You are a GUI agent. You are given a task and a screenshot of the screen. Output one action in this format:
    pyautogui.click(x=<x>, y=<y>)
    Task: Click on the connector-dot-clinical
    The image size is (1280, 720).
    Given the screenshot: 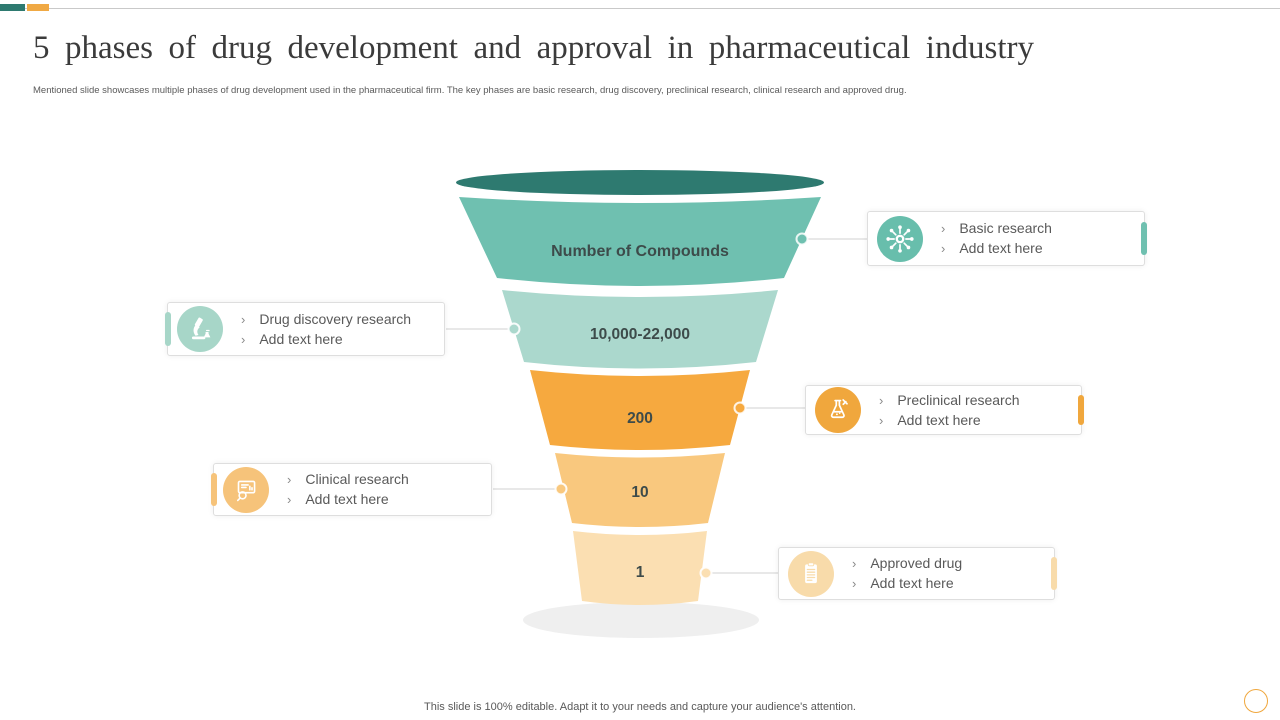 What is the action you would take?
    pyautogui.click(x=561, y=489)
    